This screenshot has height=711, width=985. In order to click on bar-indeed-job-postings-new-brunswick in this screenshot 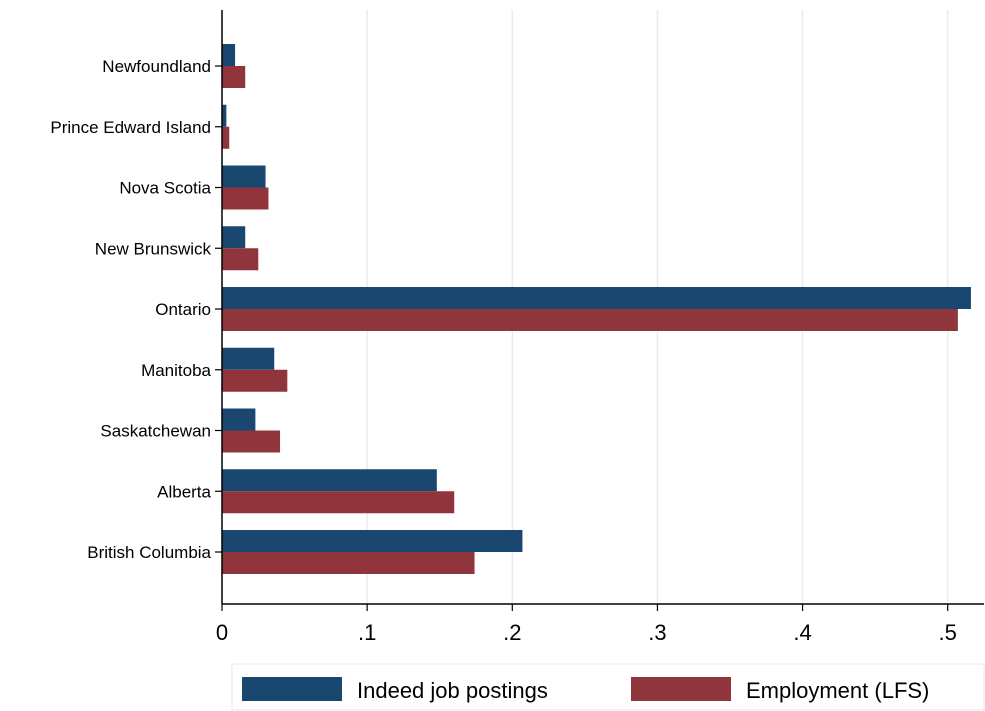, I will do `click(234, 237)`.